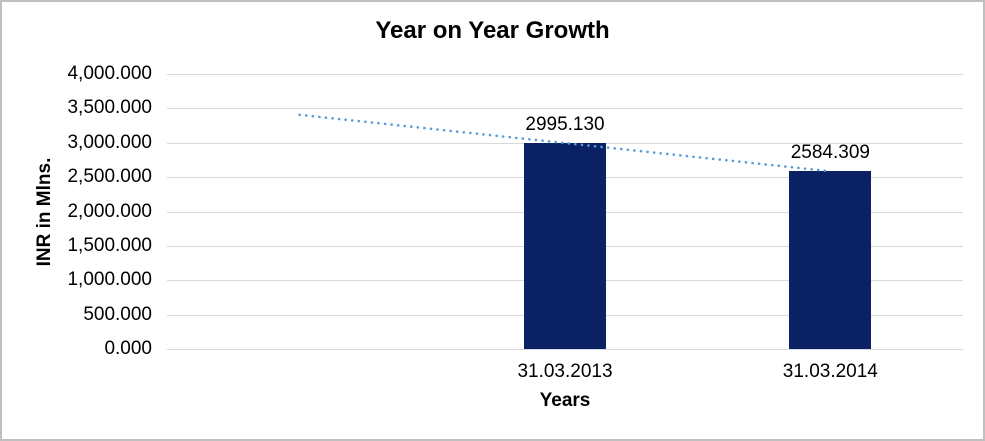  What do you see at coordinates (109, 177) in the screenshot?
I see `y-tick-label: 2,500.000` at bounding box center [109, 177].